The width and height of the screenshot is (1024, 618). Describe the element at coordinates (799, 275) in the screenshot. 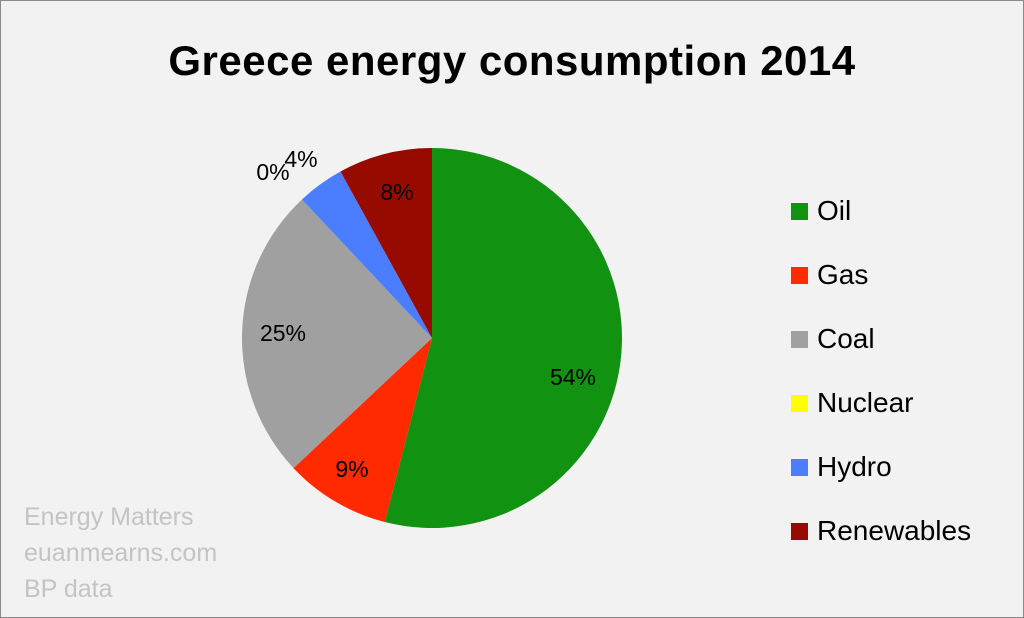

I see `legend-swatch-gas` at that location.